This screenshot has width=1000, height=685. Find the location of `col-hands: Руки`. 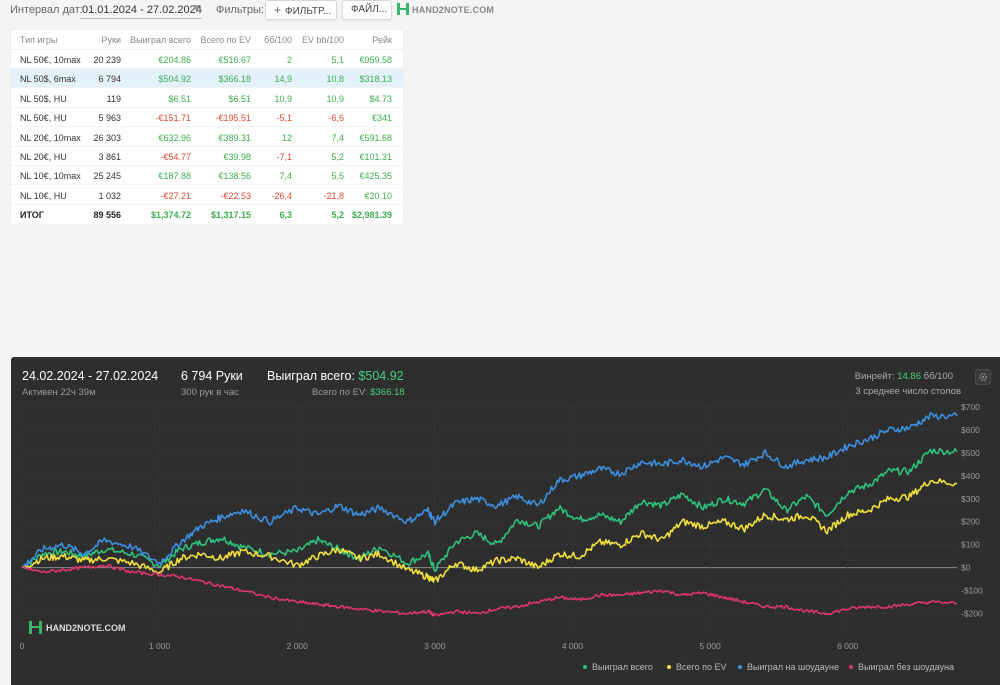

col-hands: Руки is located at coordinates (111, 40).